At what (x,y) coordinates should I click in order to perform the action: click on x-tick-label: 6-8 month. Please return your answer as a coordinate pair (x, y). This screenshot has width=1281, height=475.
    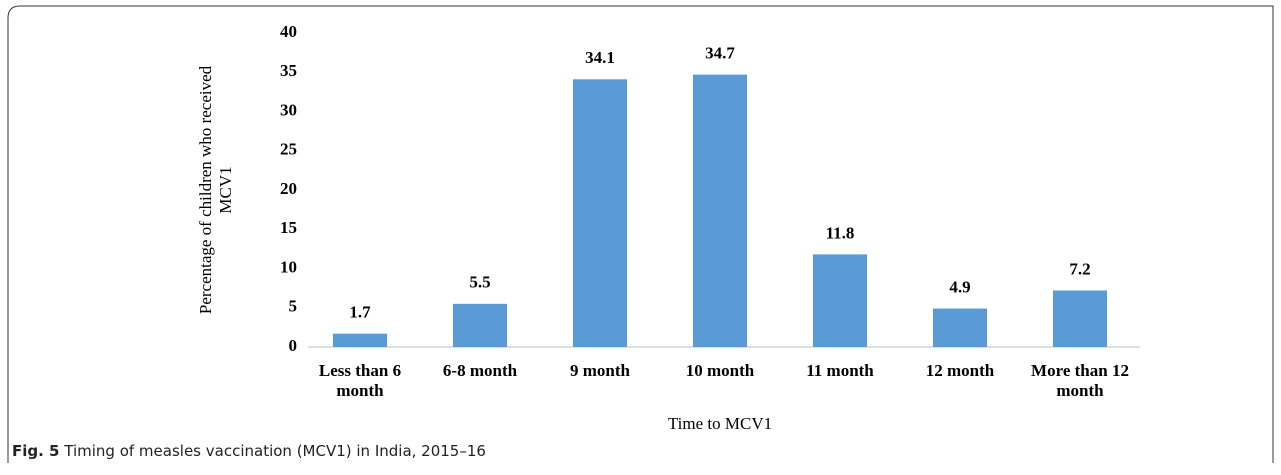
    Looking at the image, I should click on (480, 370).